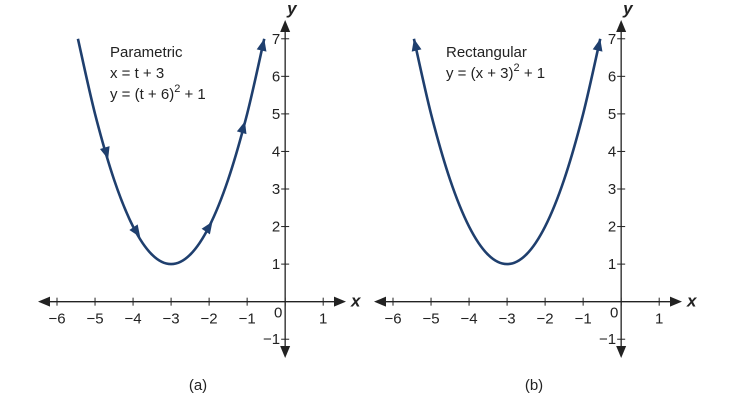  Describe the element at coordinates (480, 73) in the screenshot. I see `annotation-part: y = (x + 3)` at that location.